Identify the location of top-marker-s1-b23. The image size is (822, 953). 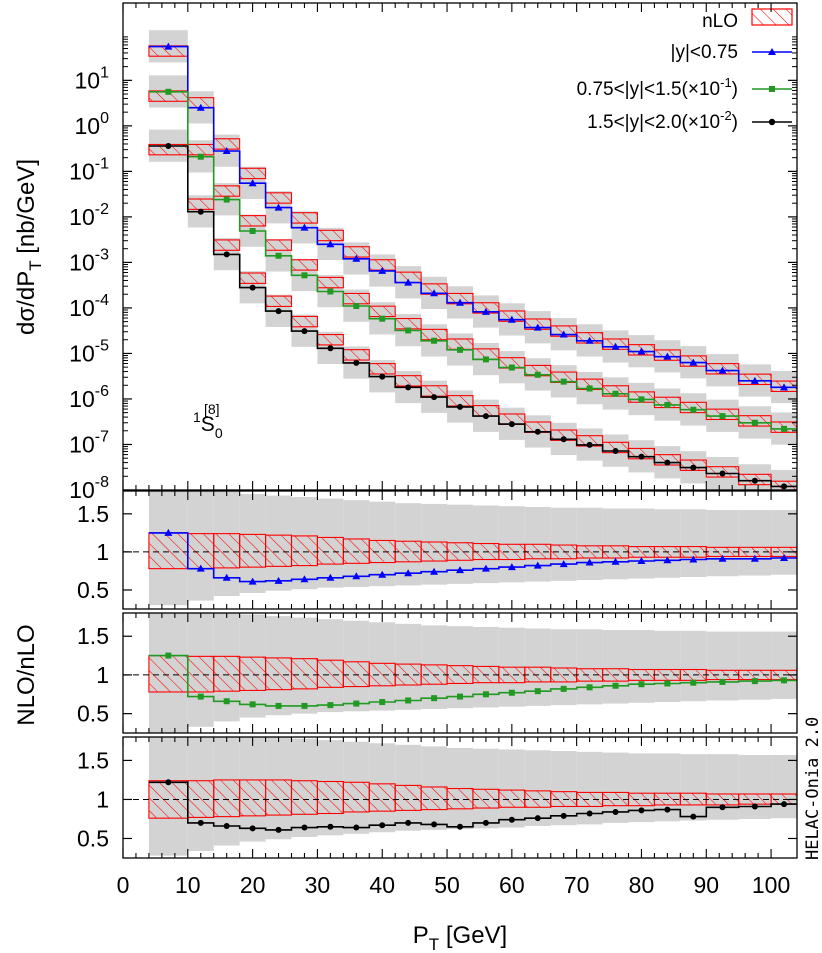
(784, 428).